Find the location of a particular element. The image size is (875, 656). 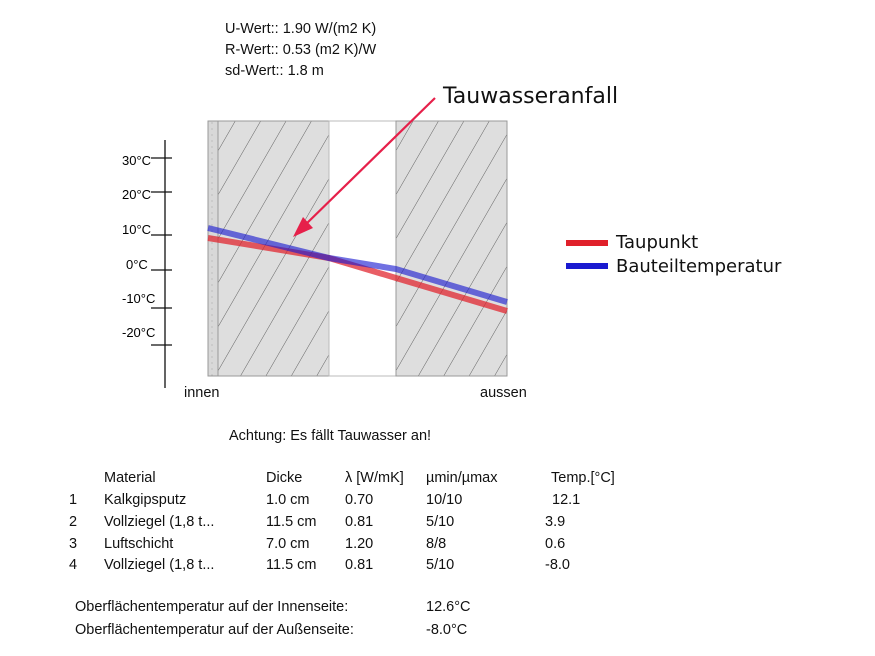

table-row-mu: 8/8 is located at coordinates (436, 544).